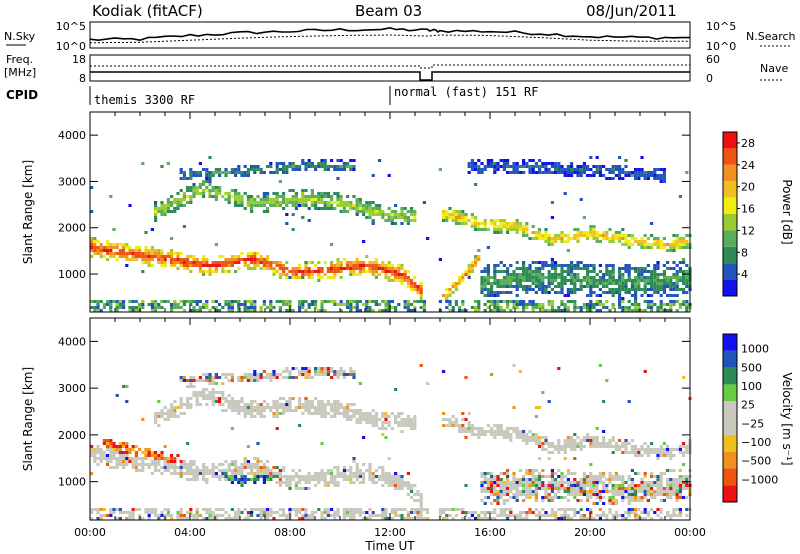 This screenshot has height=554, width=800. I want to click on beam-title: Beam 03, so click(388, 11).